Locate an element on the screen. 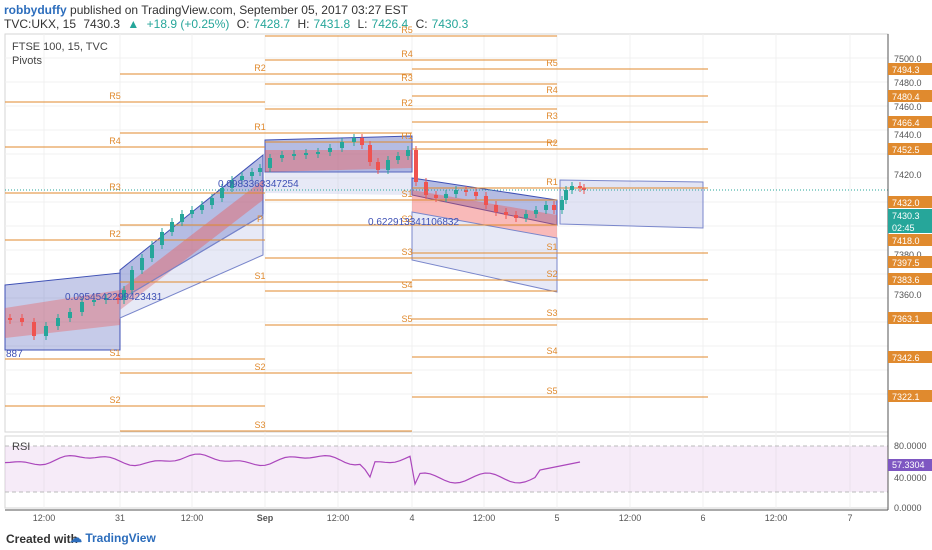 The image size is (932, 550). rsi-tick: 80.0000 is located at coordinates (910, 446).